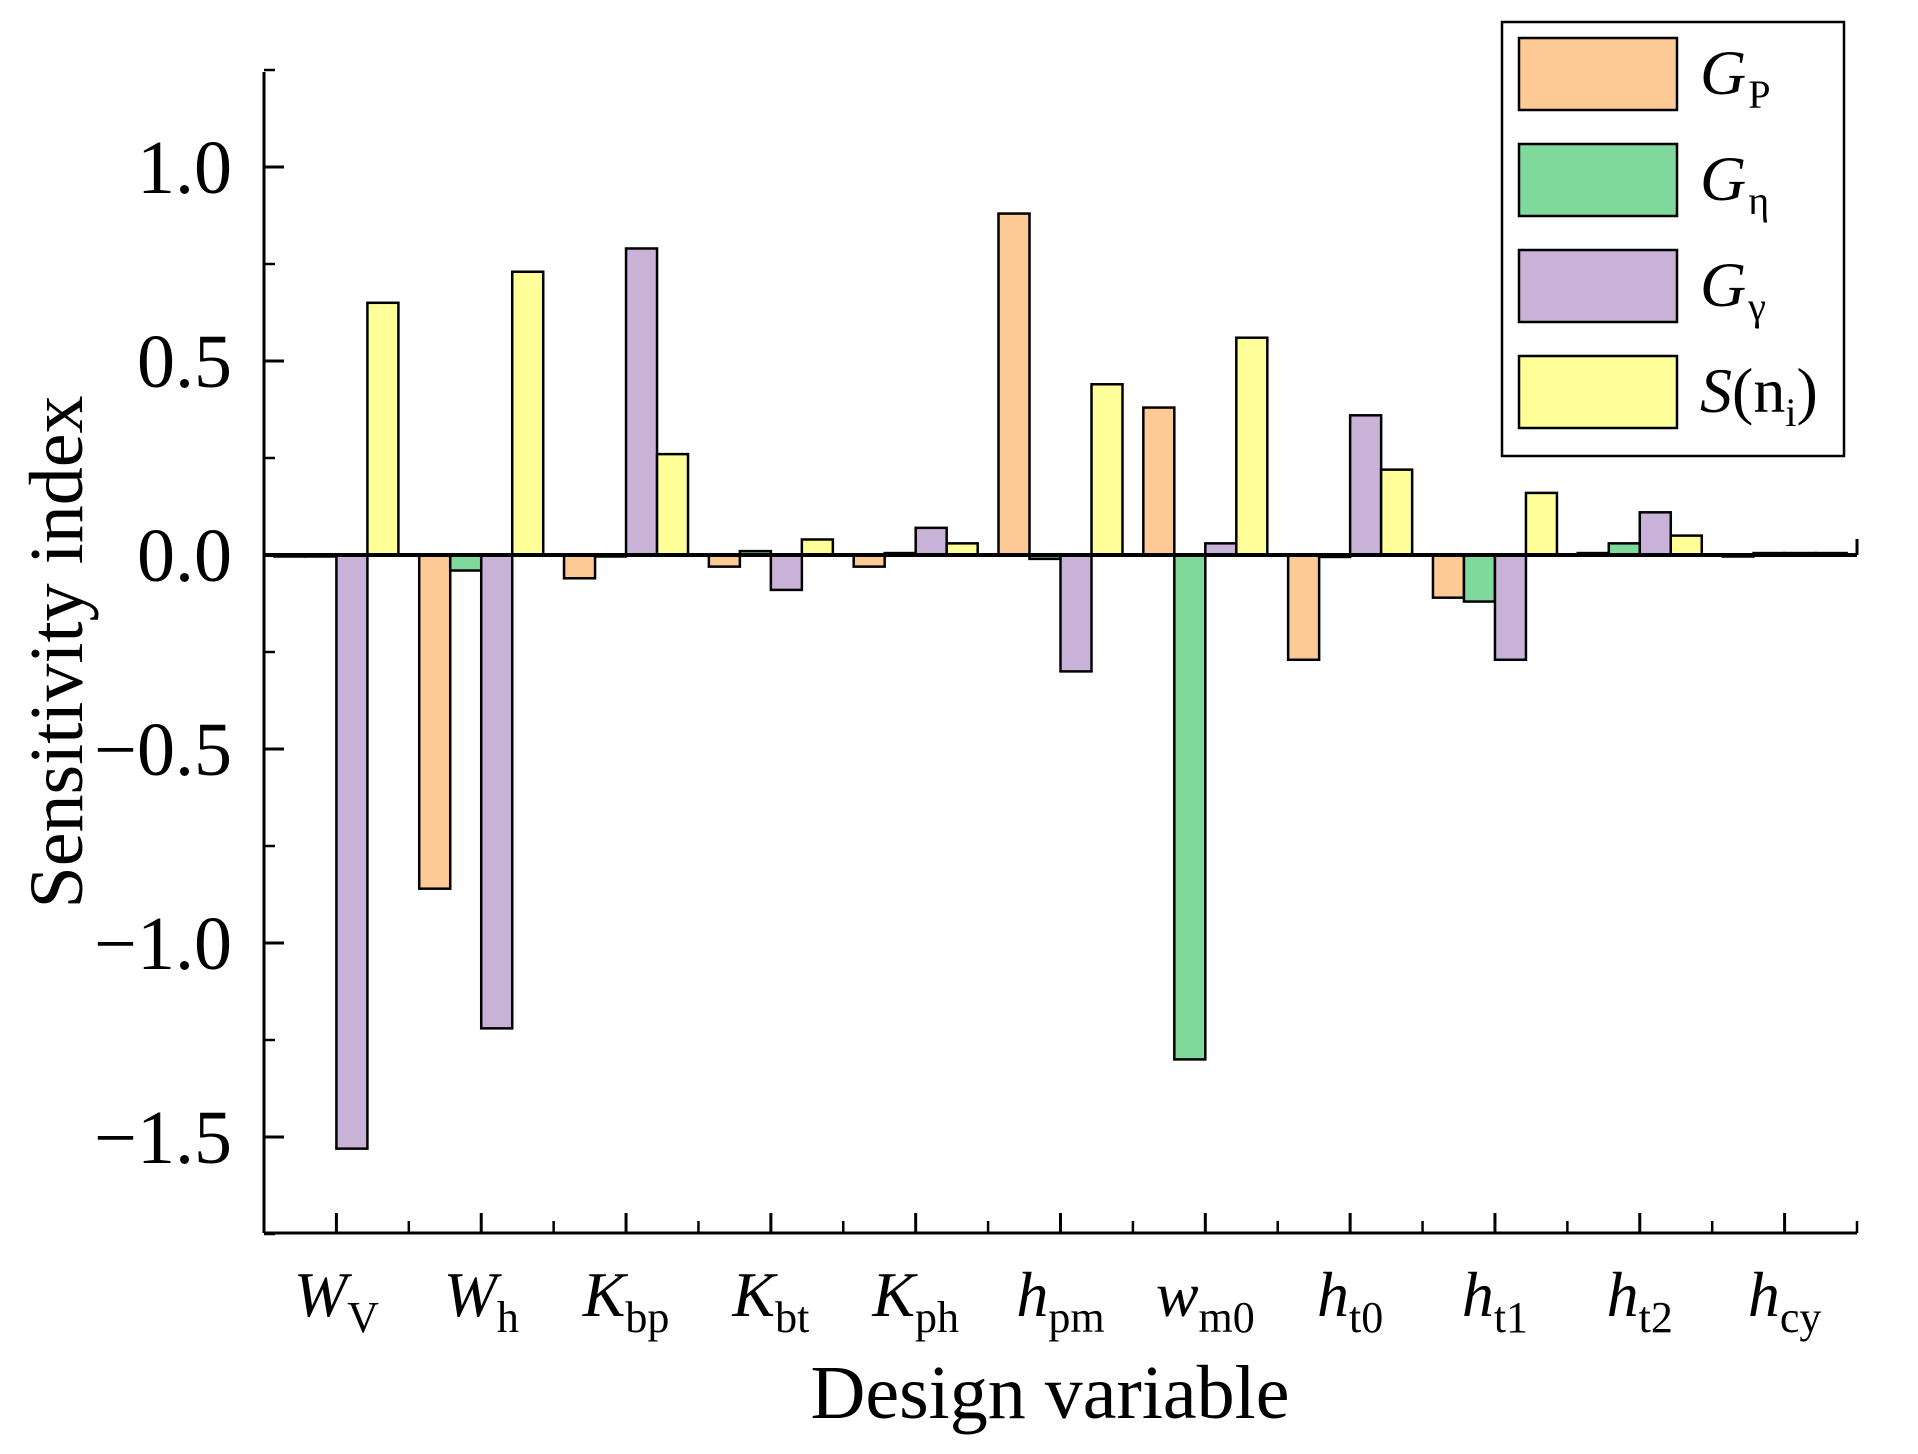 Image resolution: width=1918 pixels, height=1454 pixels. I want to click on category-label: ht2, so click(1640, 1300).